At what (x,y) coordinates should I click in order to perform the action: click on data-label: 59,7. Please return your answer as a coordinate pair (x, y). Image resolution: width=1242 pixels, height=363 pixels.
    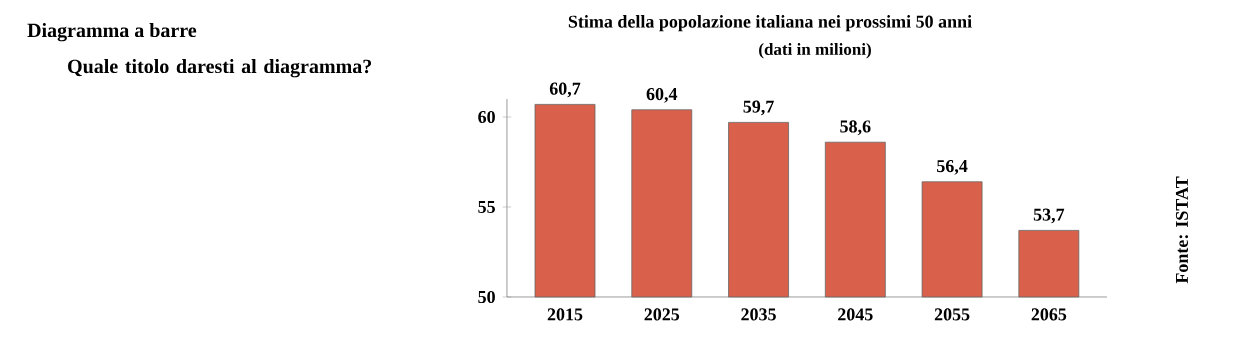
    Looking at the image, I should click on (758, 108).